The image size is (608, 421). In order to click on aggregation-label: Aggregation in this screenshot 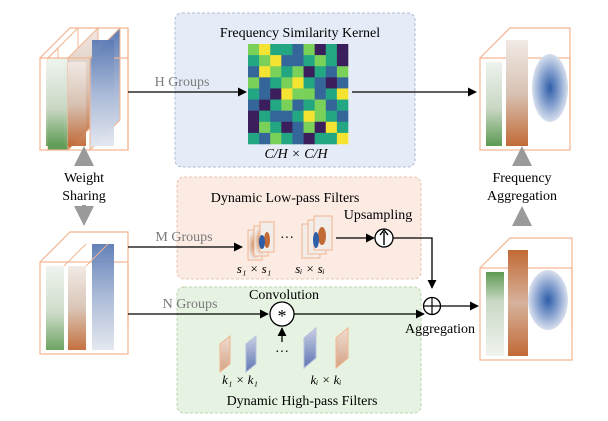, I will do `click(440, 329)`.